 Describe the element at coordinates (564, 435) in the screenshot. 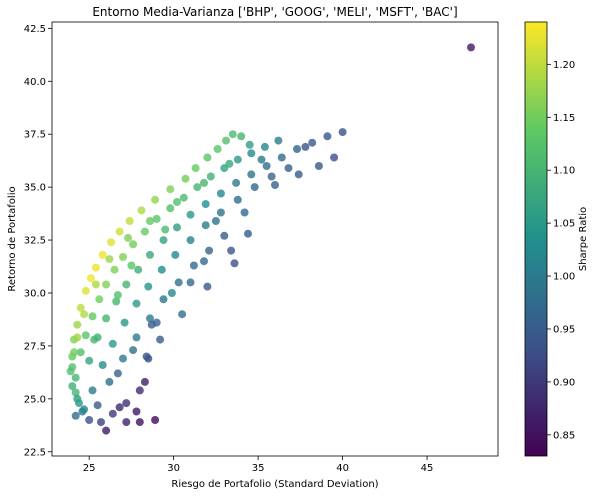

I see `colorbar-tick-label: 0.85` at that location.